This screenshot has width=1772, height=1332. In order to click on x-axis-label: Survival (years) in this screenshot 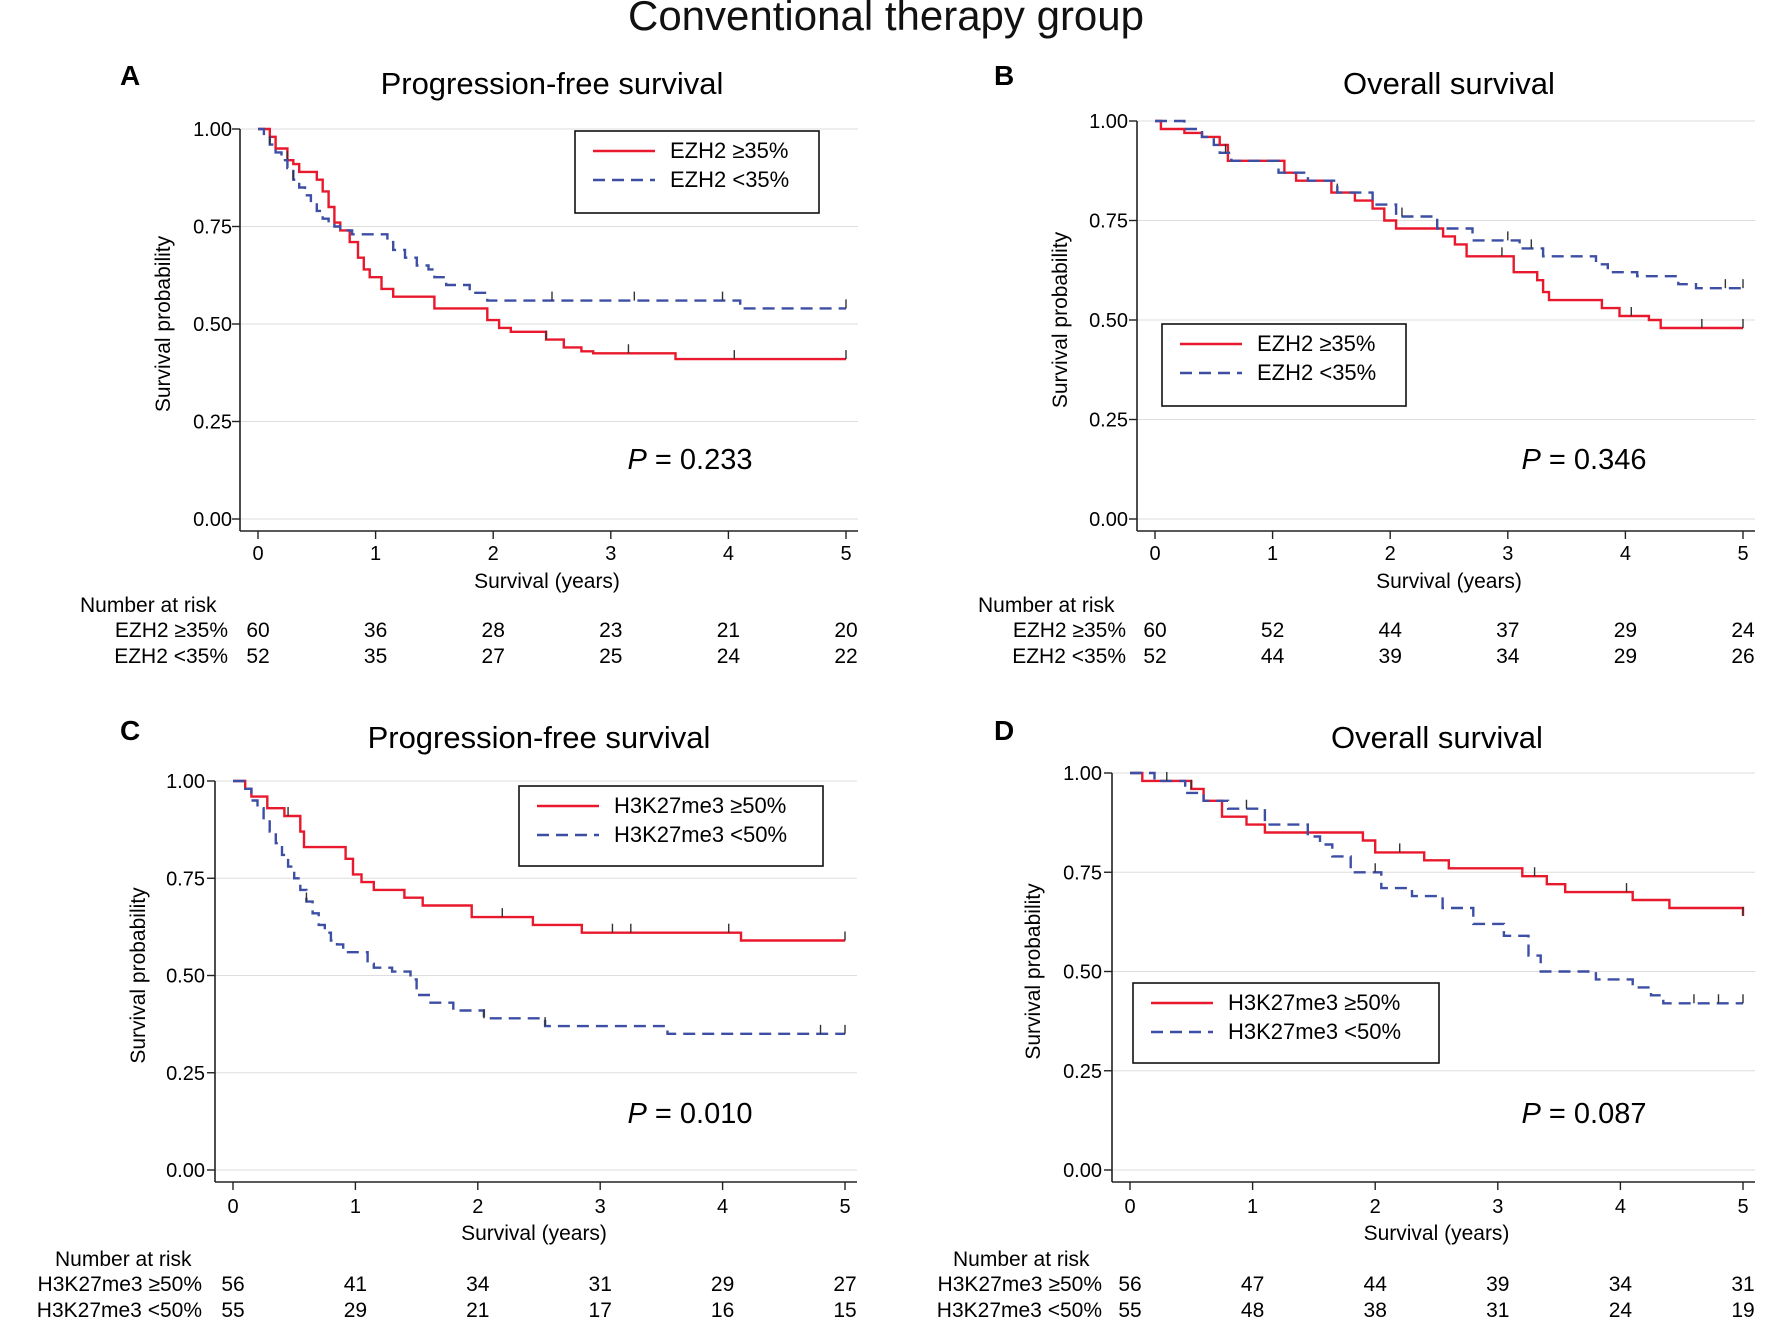, I will do `click(534, 1233)`.